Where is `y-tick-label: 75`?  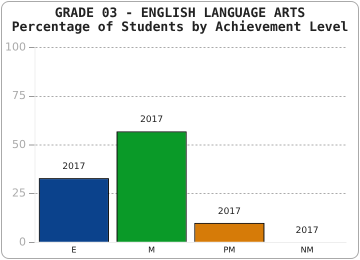 y-tick-label: 75 is located at coordinates (19, 95).